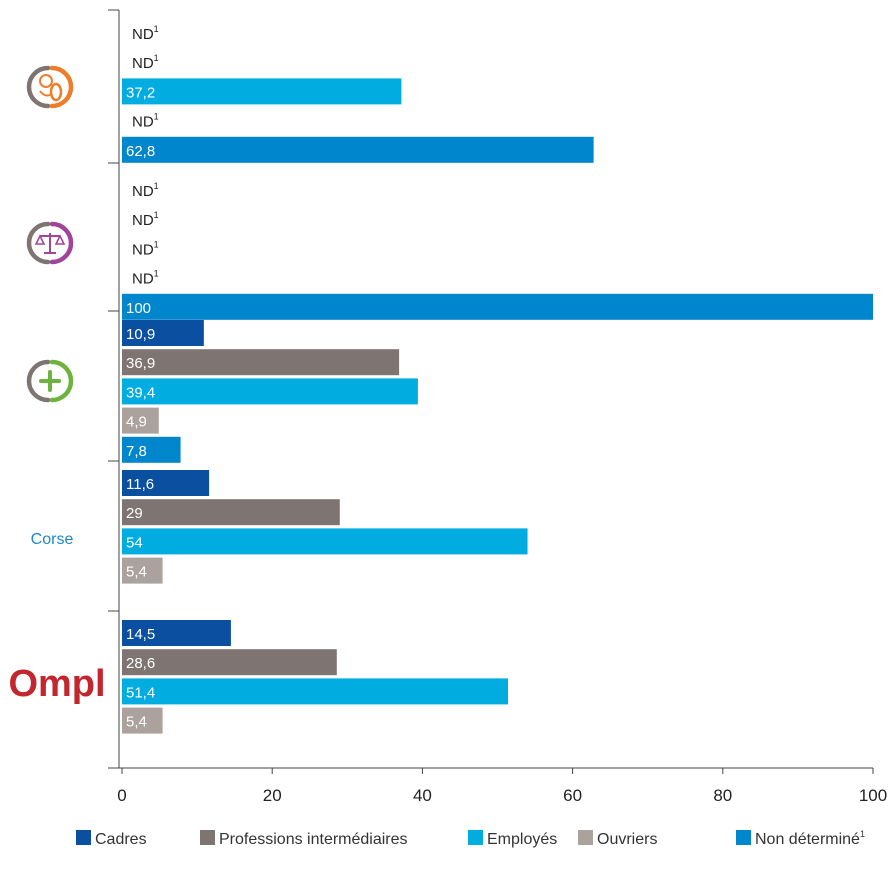 Image resolution: width=890 pixels, height=878 pixels. What do you see at coordinates (134, 542) in the screenshot?
I see `bar-value-label: 54` at bounding box center [134, 542].